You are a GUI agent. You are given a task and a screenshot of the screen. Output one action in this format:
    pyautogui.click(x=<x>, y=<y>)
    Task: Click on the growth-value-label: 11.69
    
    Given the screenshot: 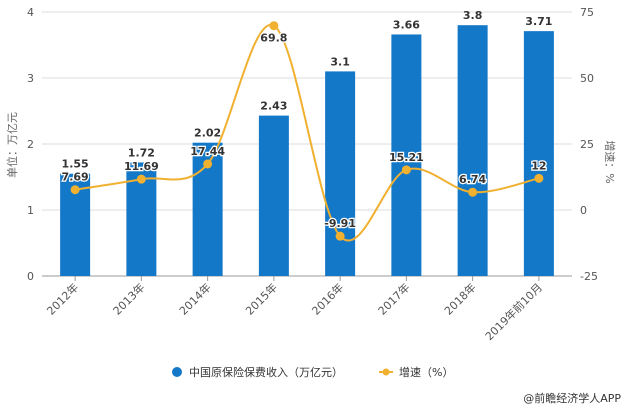 What is the action you would take?
    pyautogui.click(x=141, y=166)
    